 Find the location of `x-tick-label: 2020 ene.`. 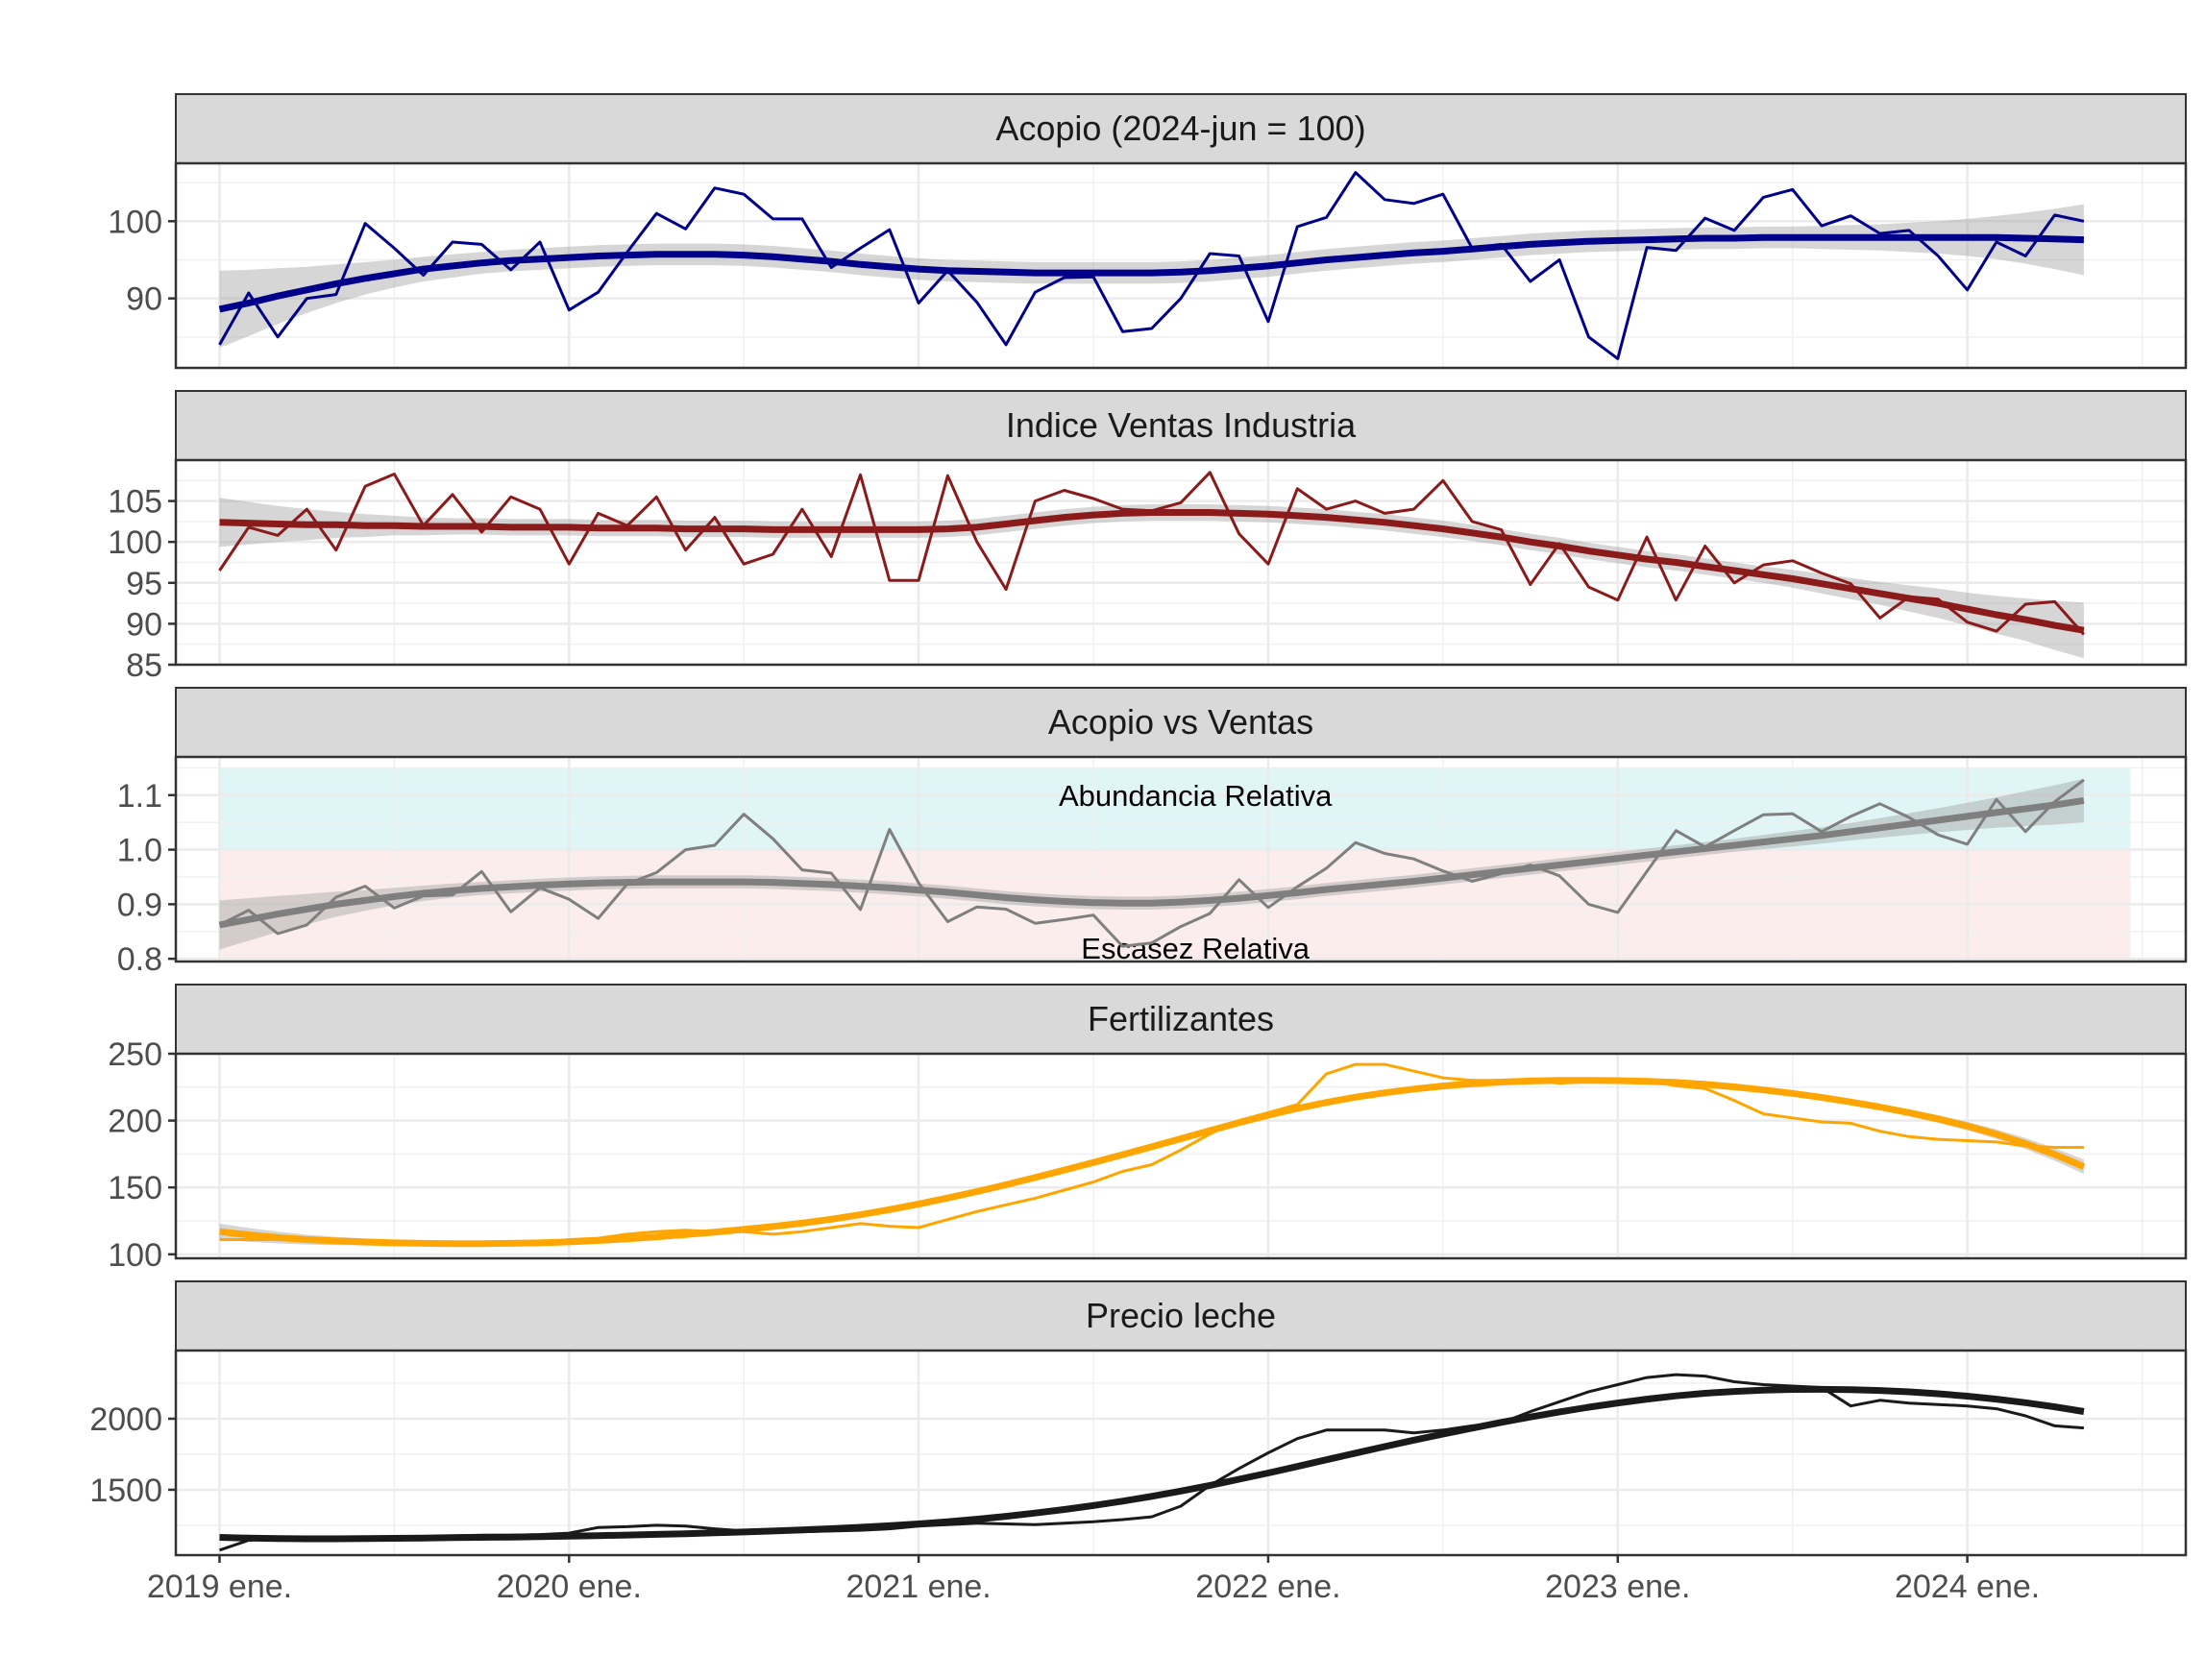

x-tick-label: 2020 ene. is located at coordinates (570, 1587).